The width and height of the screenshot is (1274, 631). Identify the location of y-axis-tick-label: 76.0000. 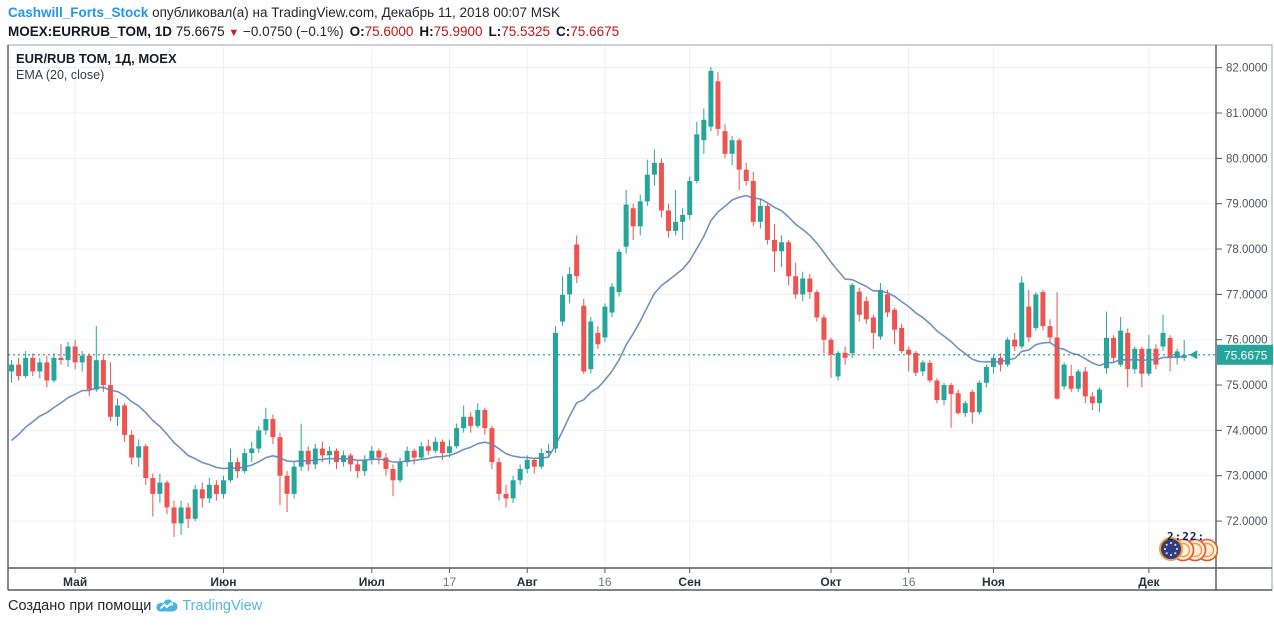
(1247, 341).